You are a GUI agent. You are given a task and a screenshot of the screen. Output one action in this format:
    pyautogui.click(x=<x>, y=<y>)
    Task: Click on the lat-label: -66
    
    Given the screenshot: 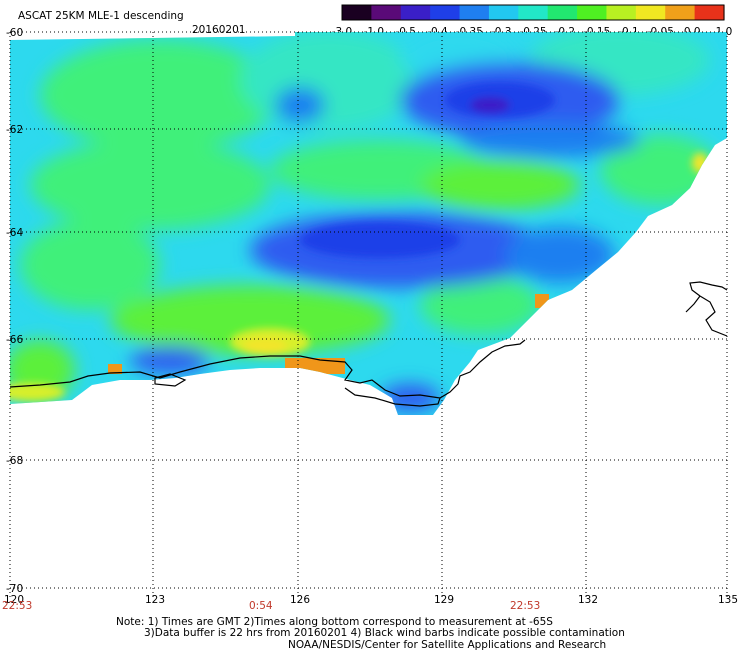 What is the action you would take?
    pyautogui.click(x=14, y=340)
    